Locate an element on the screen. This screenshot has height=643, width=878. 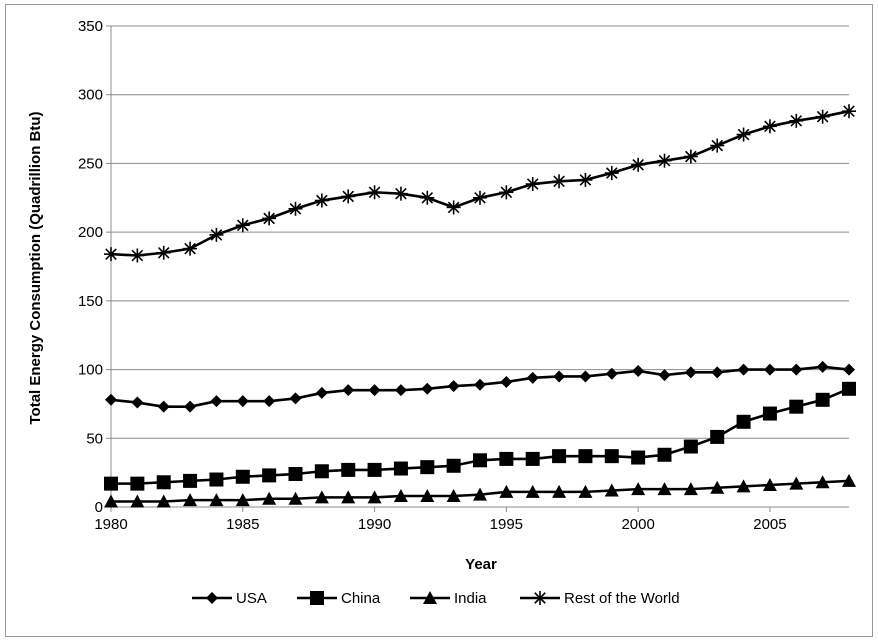
y-tick-label: 300 is located at coordinates (90, 95).